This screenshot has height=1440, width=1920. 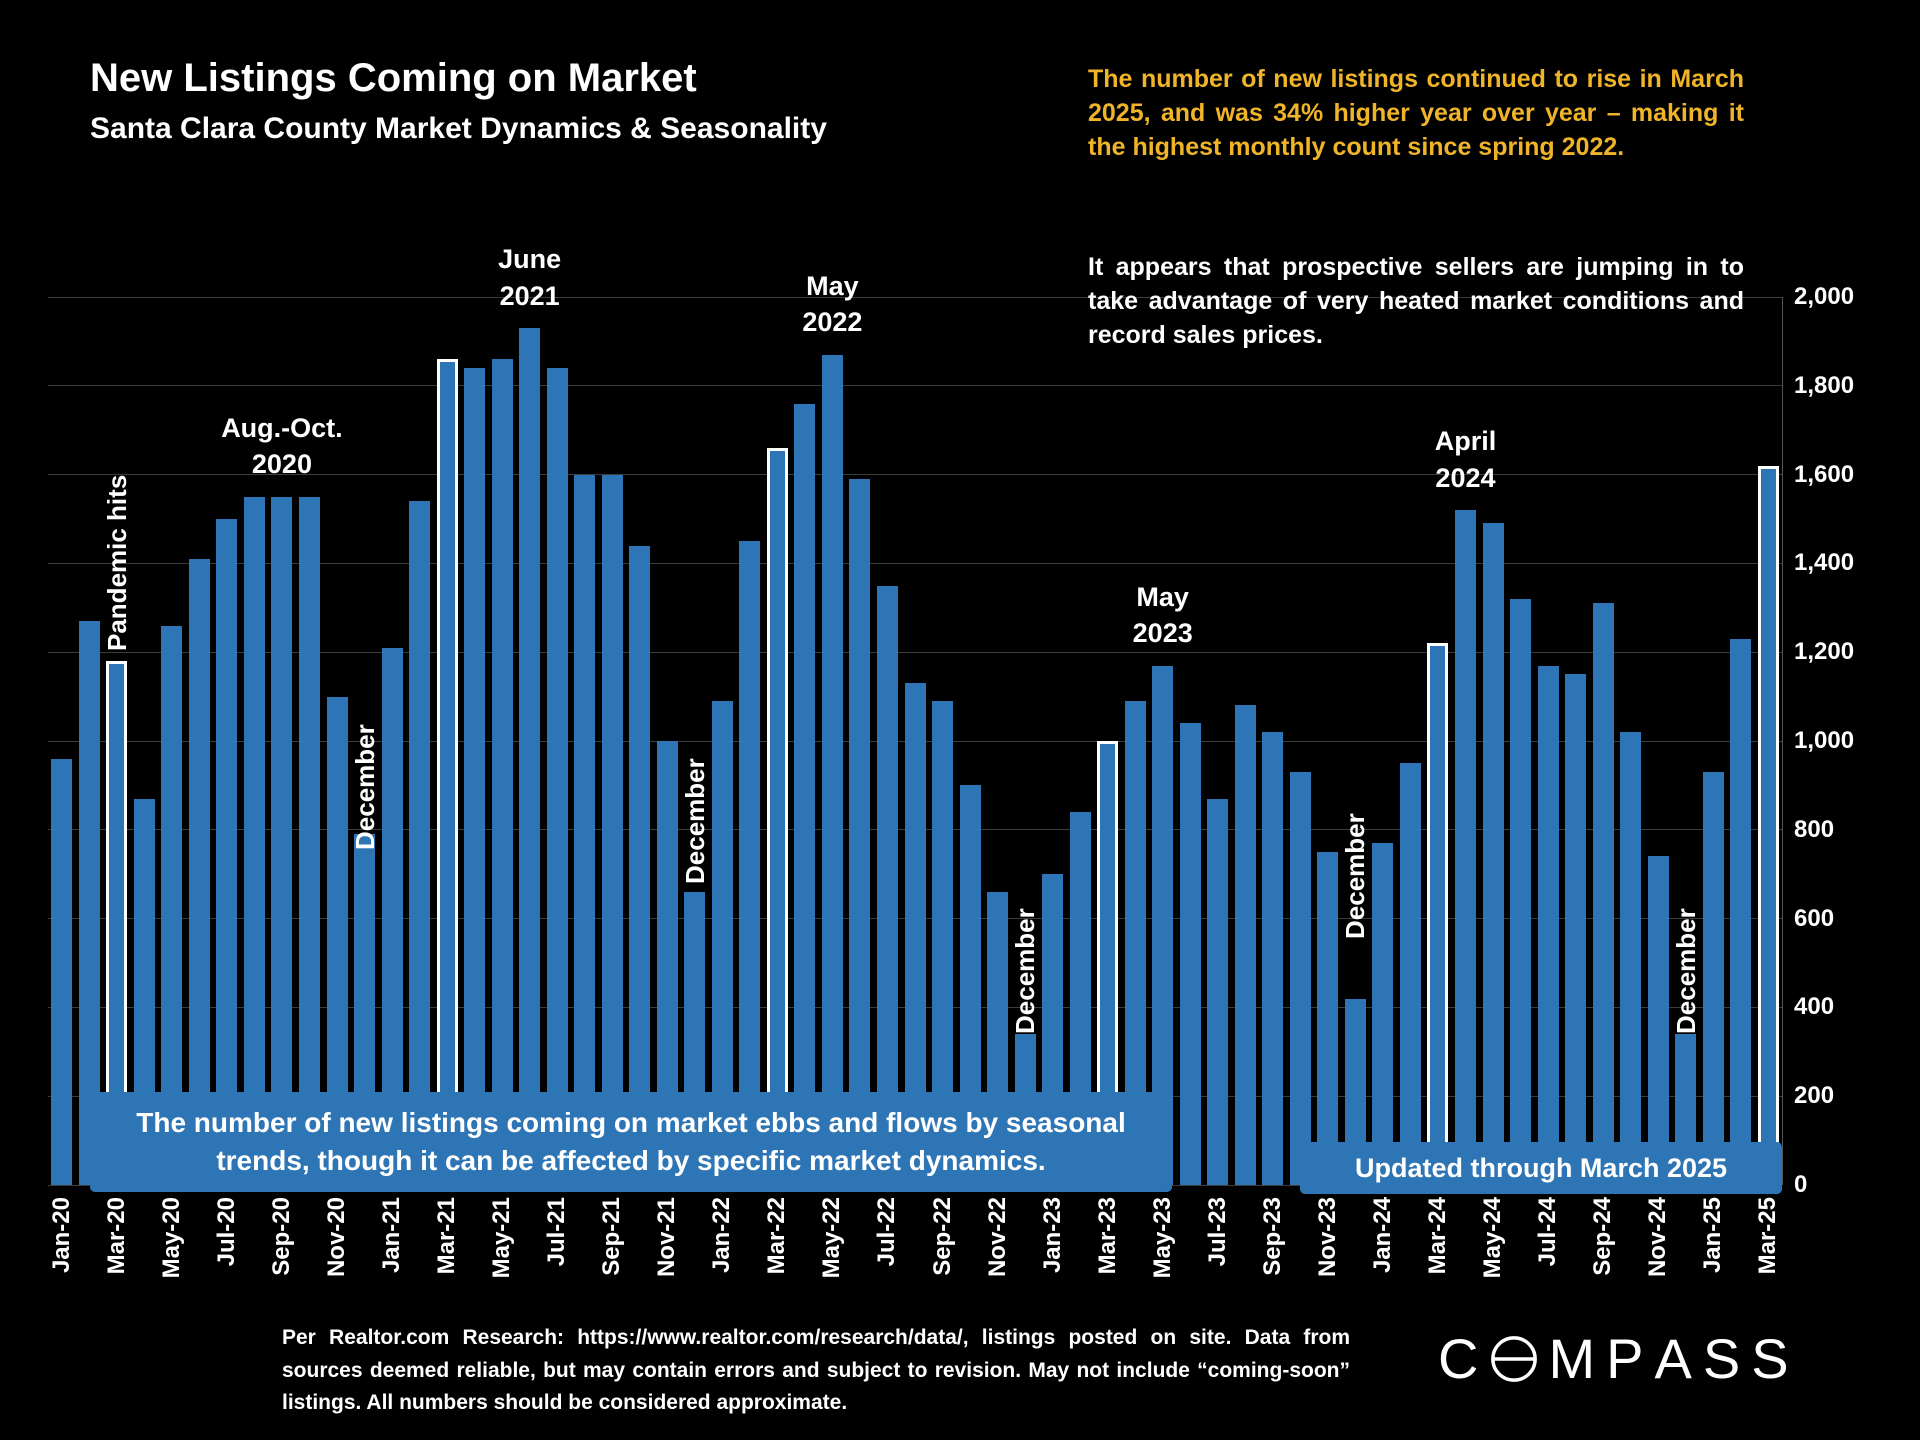 What do you see at coordinates (282, 446) in the screenshot?
I see `annotation-Sep-20: Aug.-Oct. 2020` at bounding box center [282, 446].